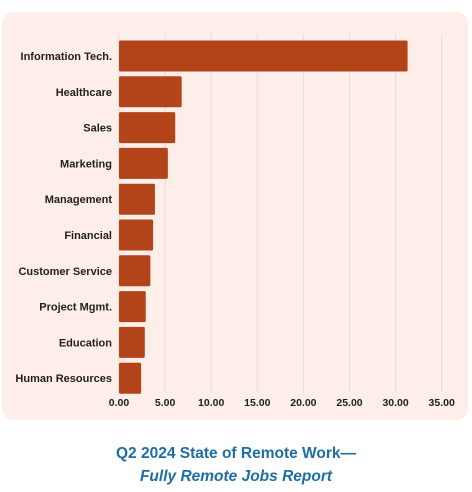  What do you see at coordinates (86, 164) in the screenshot?
I see `category-label: Marketing` at bounding box center [86, 164].